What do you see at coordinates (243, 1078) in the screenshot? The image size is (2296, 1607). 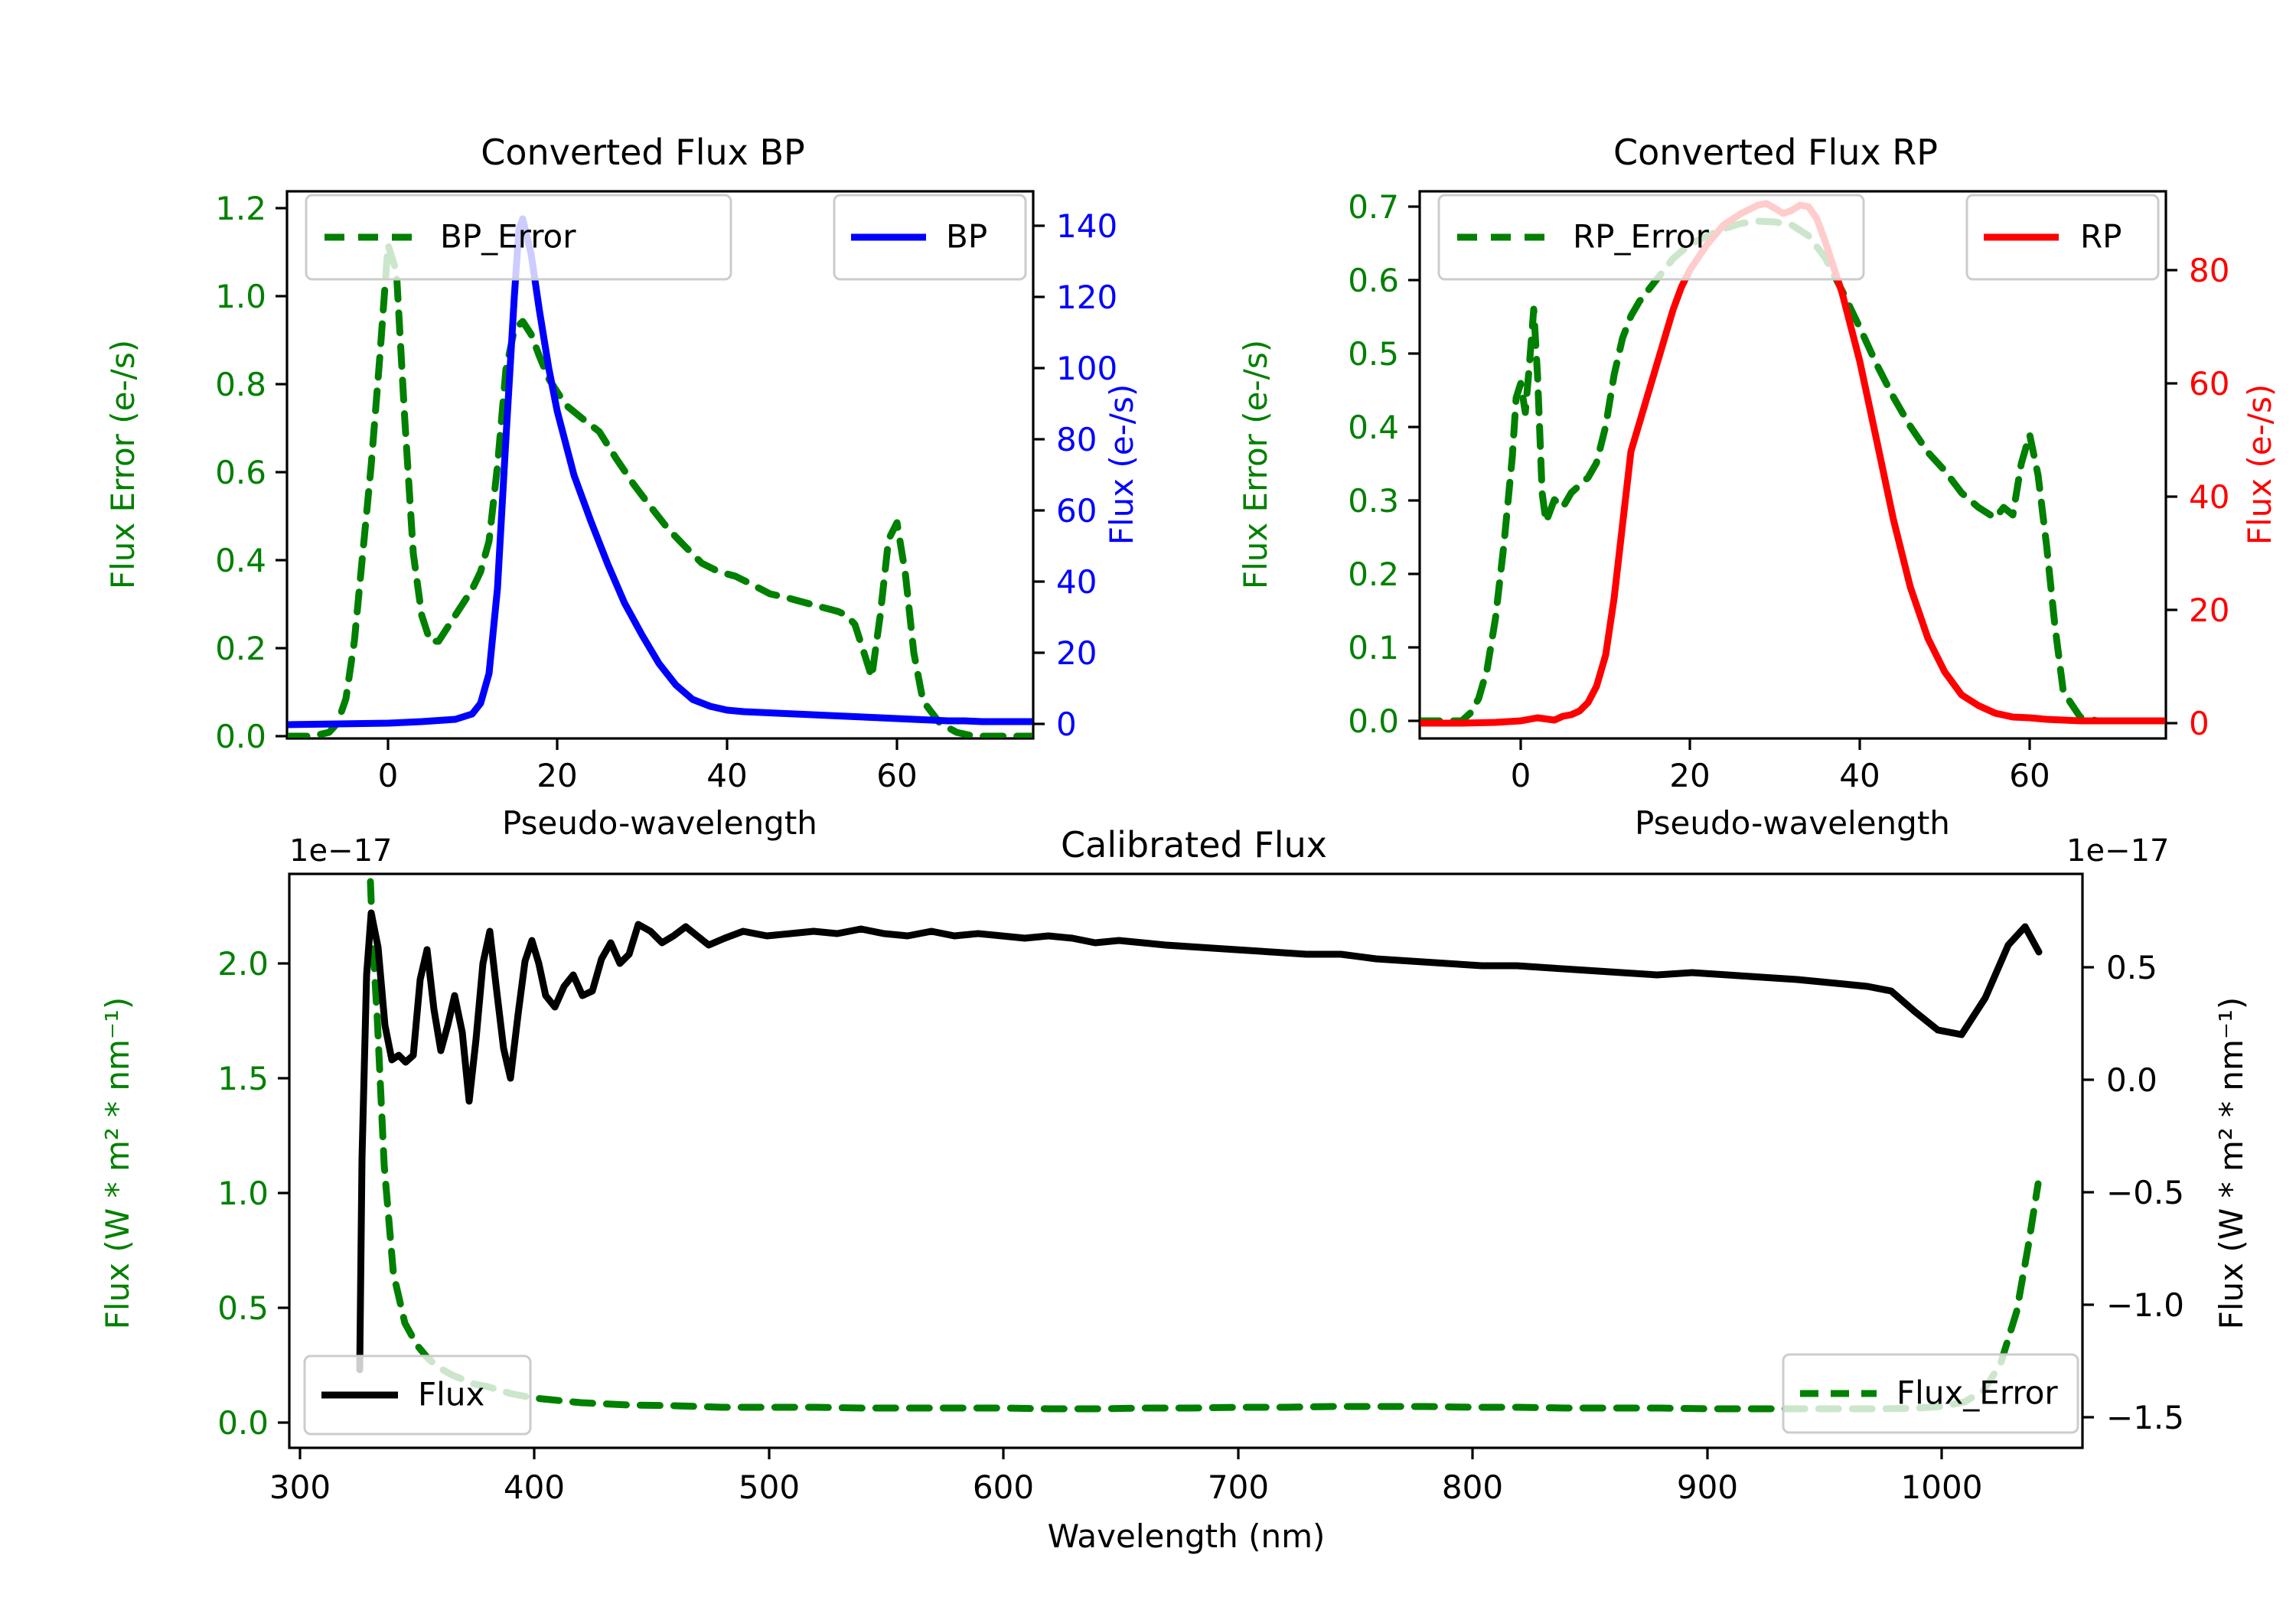 I see `ytick-left-cal-3: 1.5` at bounding box center [243, 1078].